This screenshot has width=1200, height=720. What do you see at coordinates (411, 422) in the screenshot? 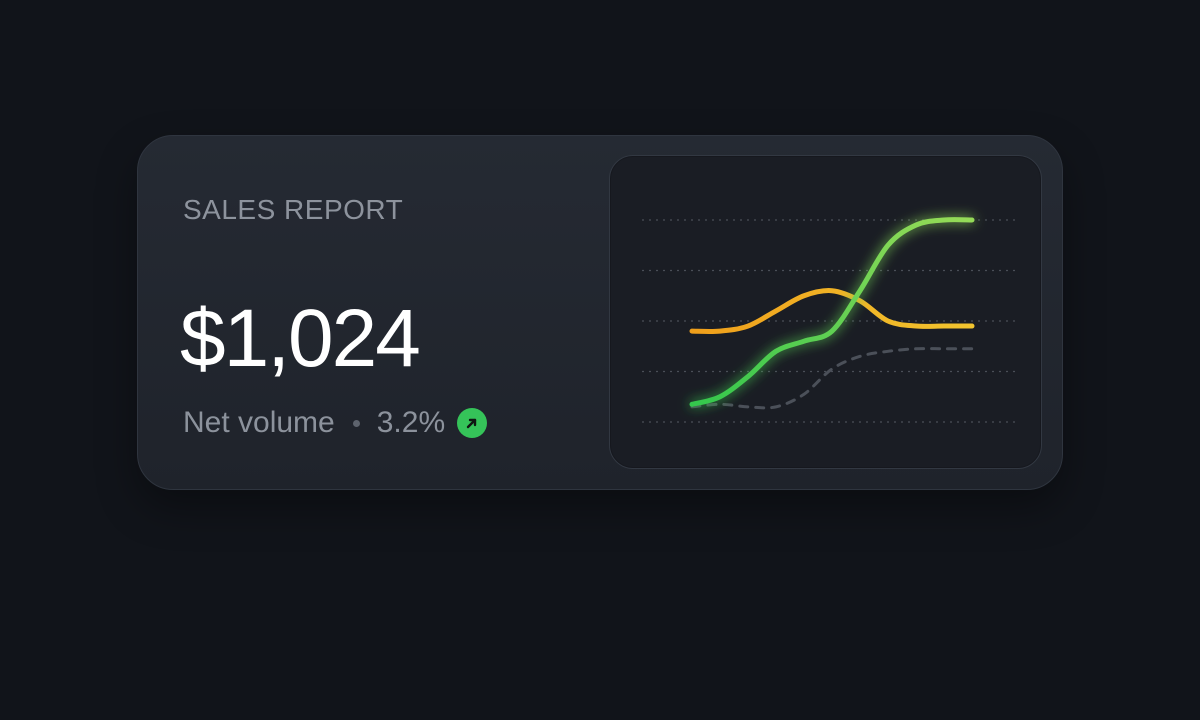
I see `change-percent: 3.2%` at bounding box center [411, 422].